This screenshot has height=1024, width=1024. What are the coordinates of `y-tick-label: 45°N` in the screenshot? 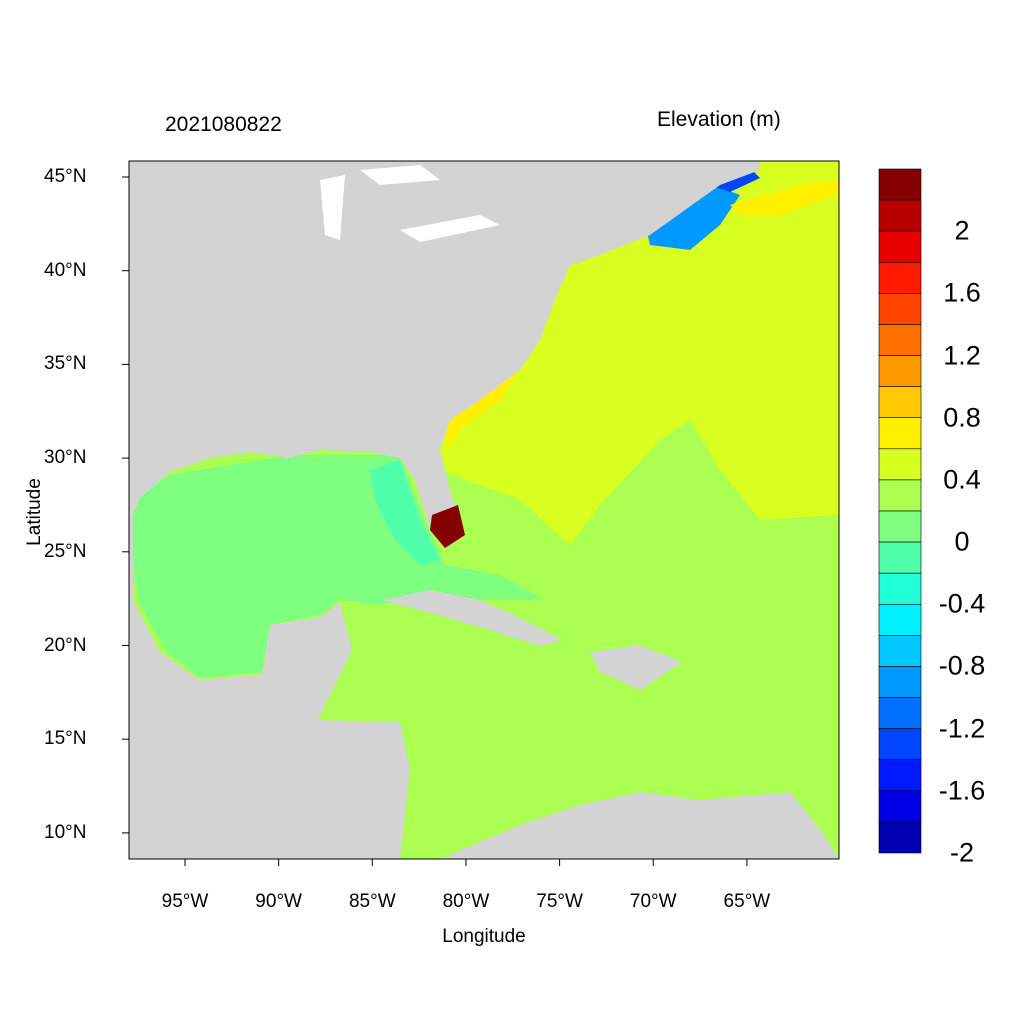 It's located at (65, 176).